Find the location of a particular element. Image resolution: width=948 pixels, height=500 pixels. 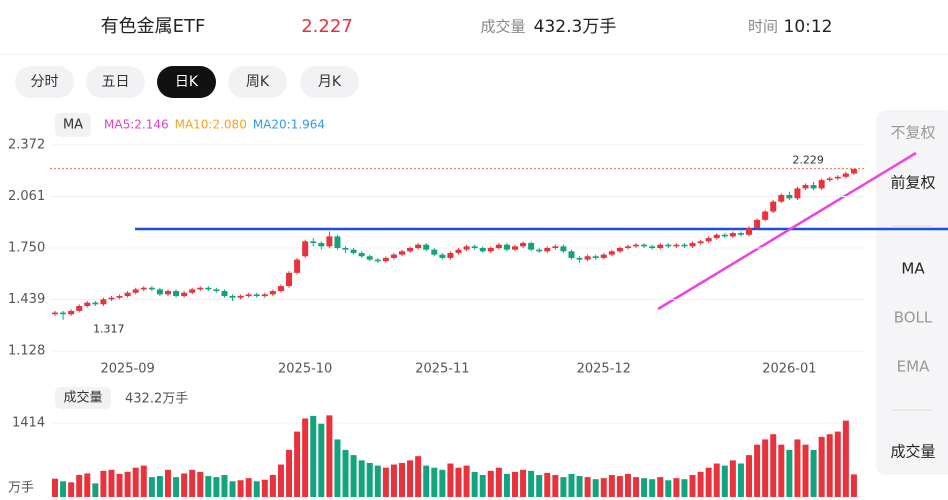

ma-legend: MA10:2.080 is located at coordinates (211, 125).